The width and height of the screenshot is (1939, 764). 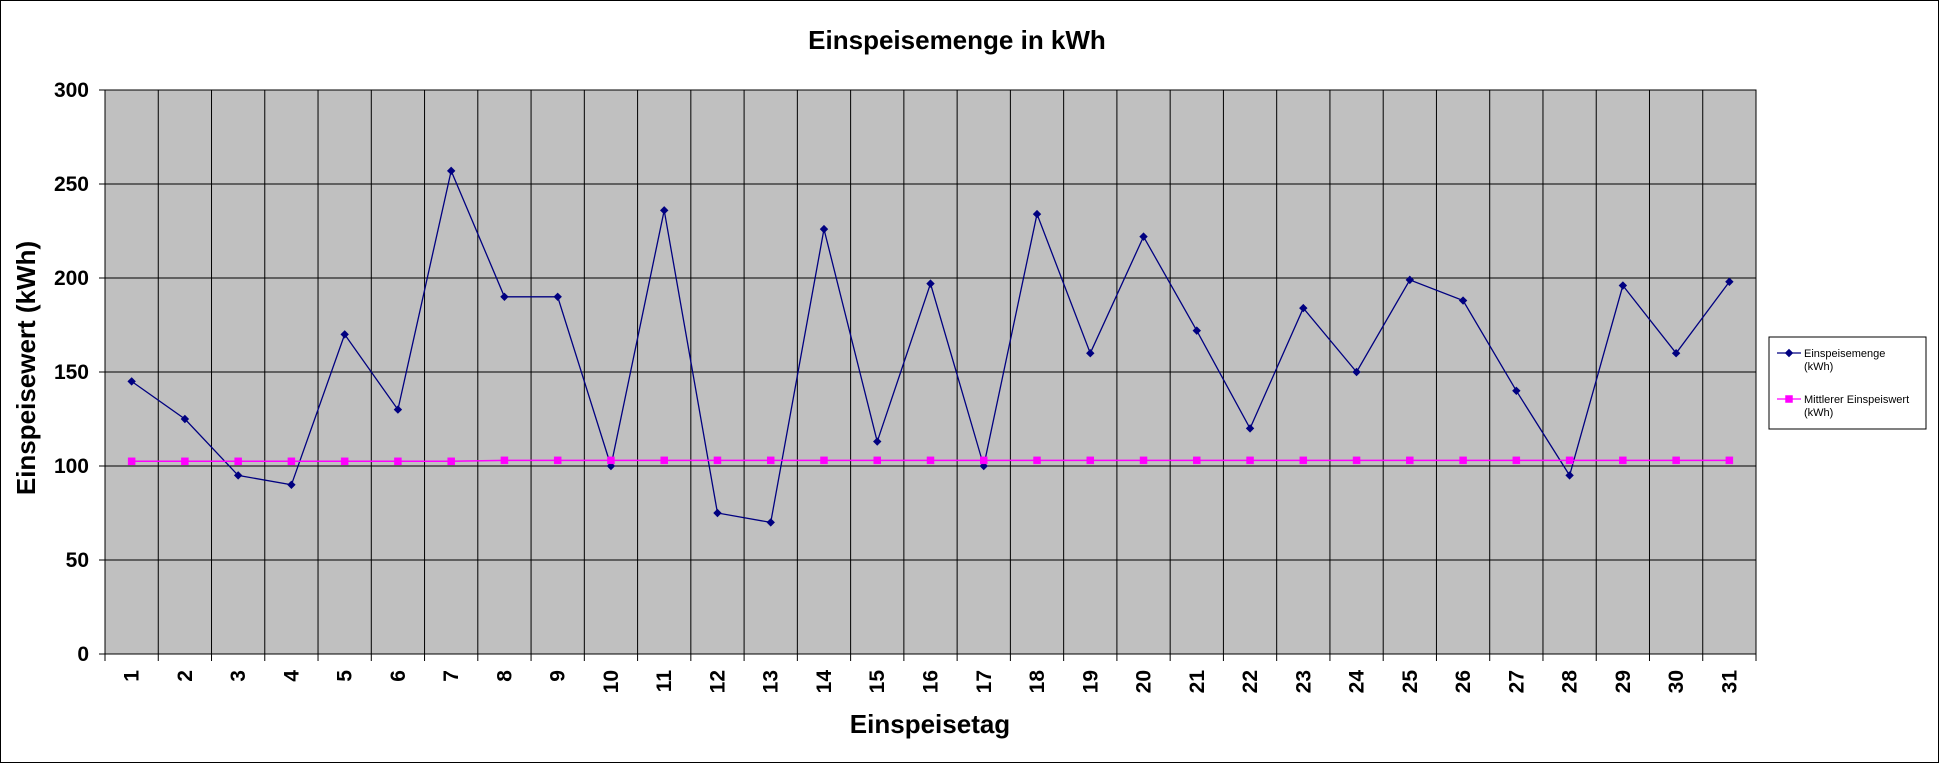 I want to click on x-axis-title: Einspeisetag, so click(x=930, y=724).